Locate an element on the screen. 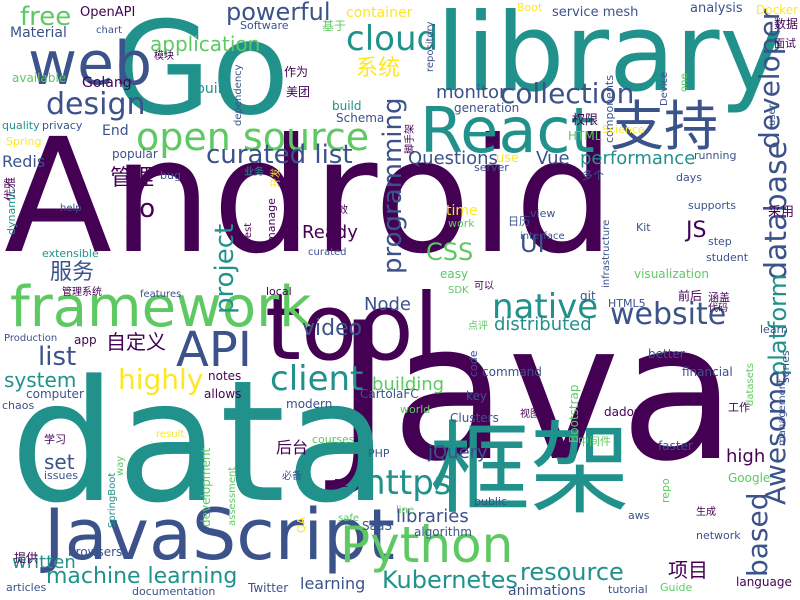  word-performance-51: performance is located at coordinates (638, 158).